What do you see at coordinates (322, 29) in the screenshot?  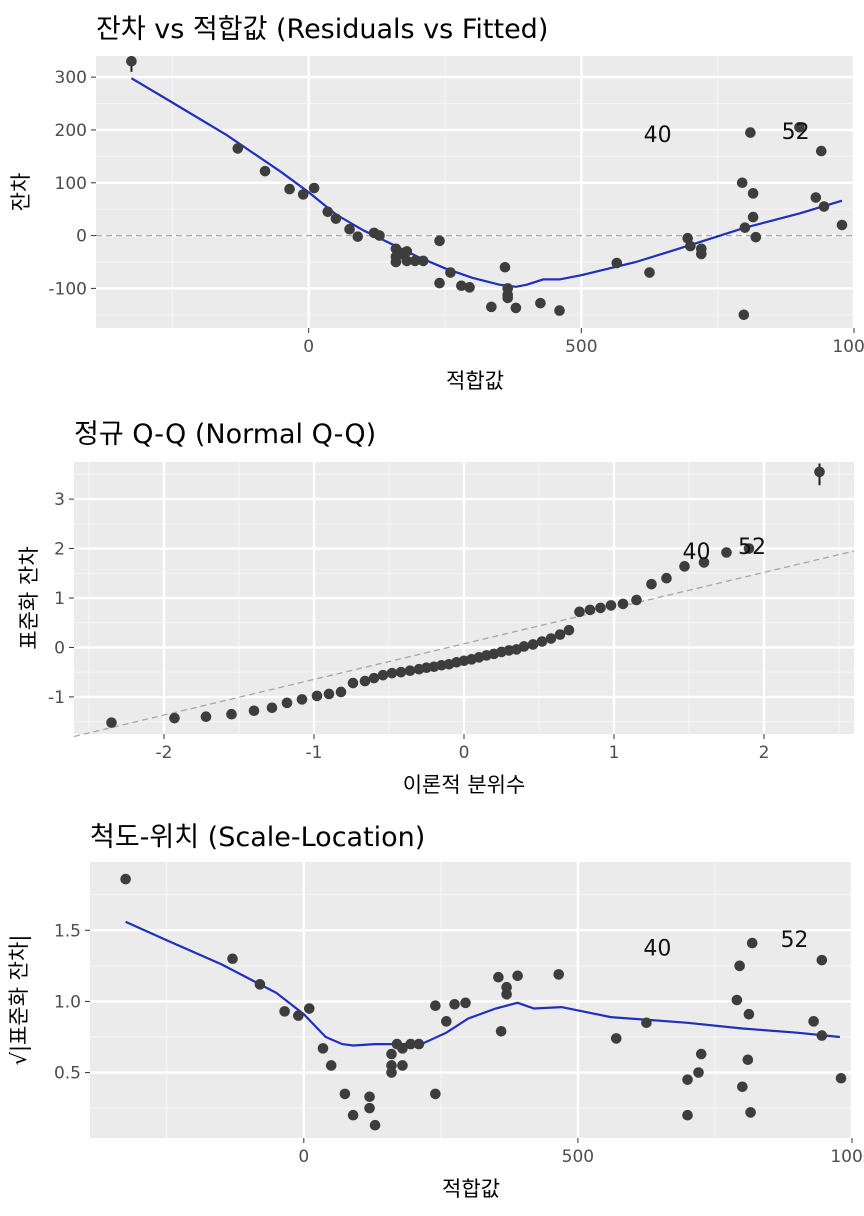 I see `chart-title: 잔차 vs 적합값 (Residuals vs Fitted)` at bounding box center [322, 29].